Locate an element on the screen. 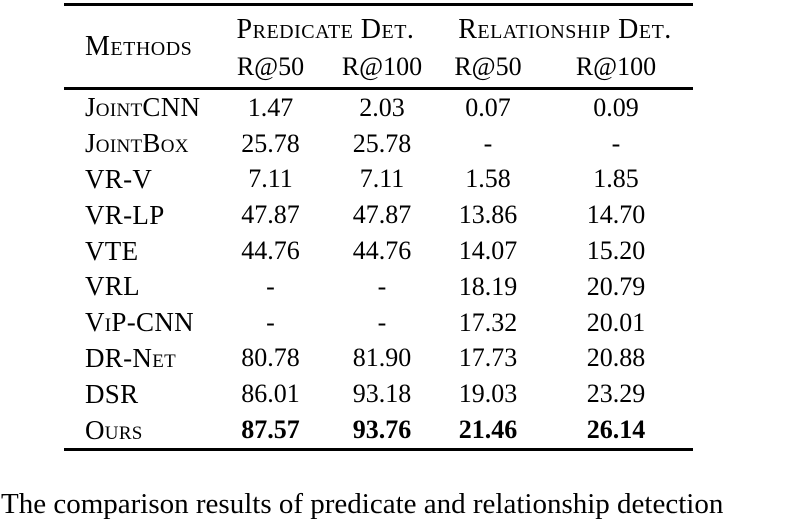  group-header-predicate-det: Predicate Det. is located at coordinates (325, 29).